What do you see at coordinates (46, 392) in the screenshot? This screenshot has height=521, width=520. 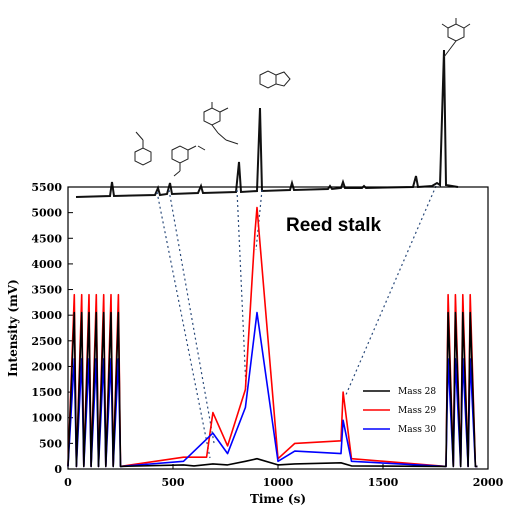 I see `y-tick-label: 1500` at bounding box center [46, 392].